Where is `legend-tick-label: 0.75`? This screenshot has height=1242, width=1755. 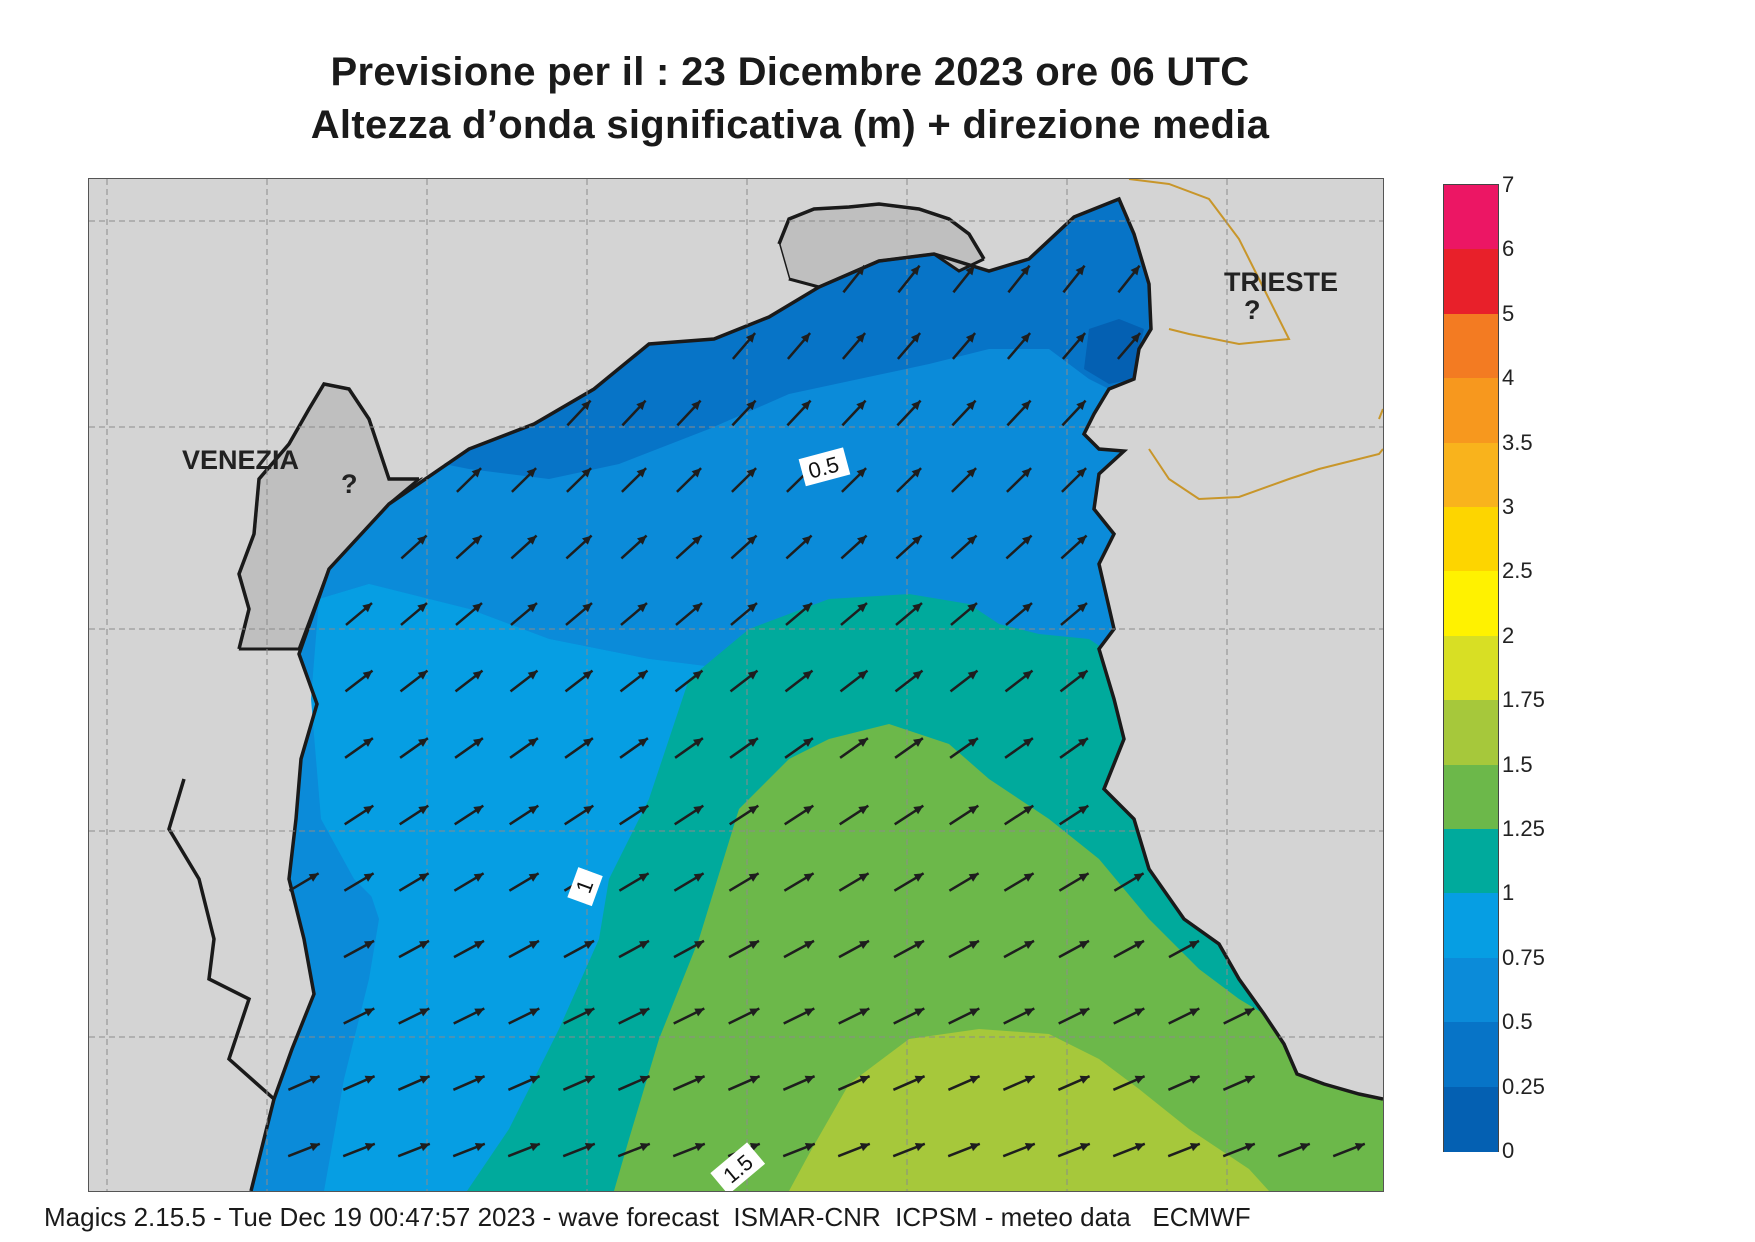 legend-tick-label: 0.75 is located at coordinates (1523, 957).